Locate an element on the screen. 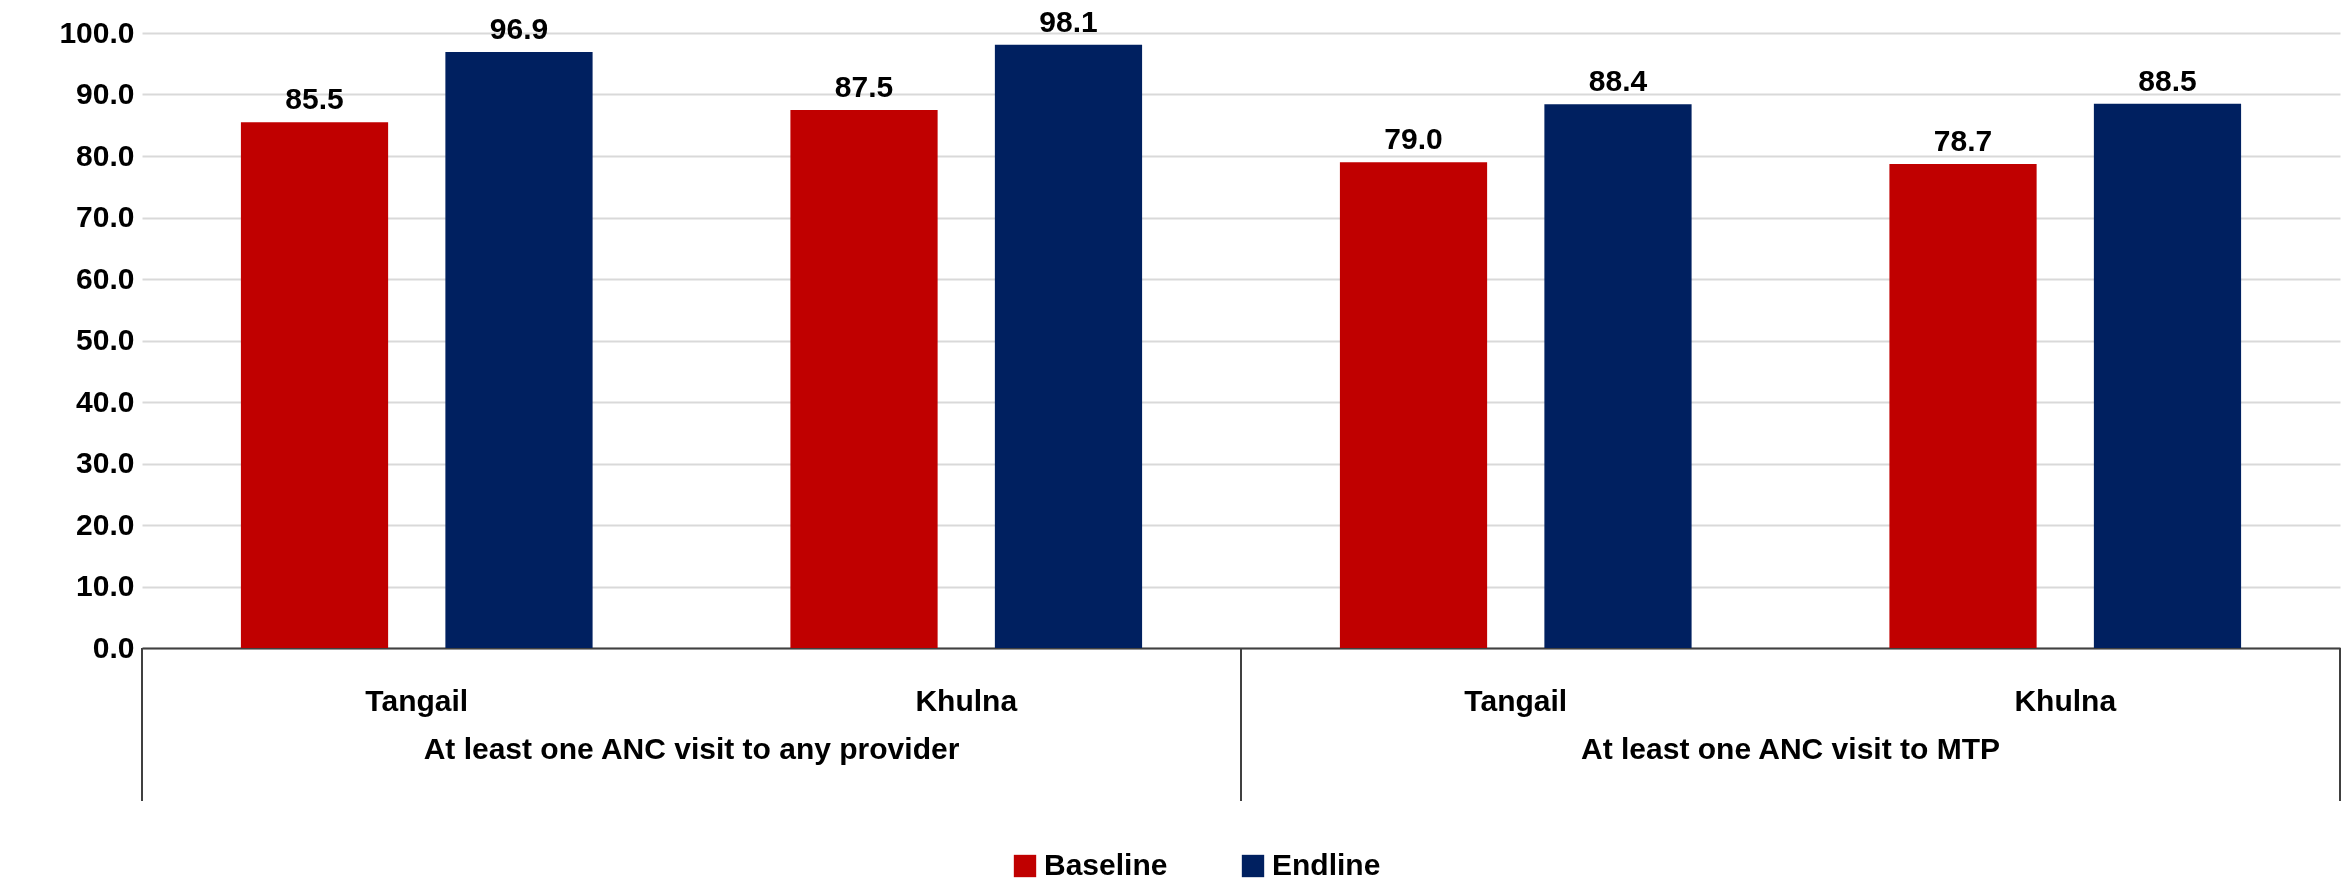 The height and width of the screenshot is (885, 2348). legend-label: Baseline is located at coordinates (1106, 864).